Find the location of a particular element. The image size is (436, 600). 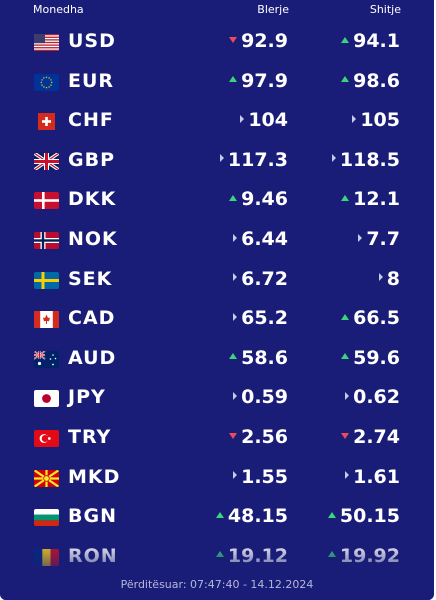

buy-rate: 58.6 is located at coordinates (258, 358).